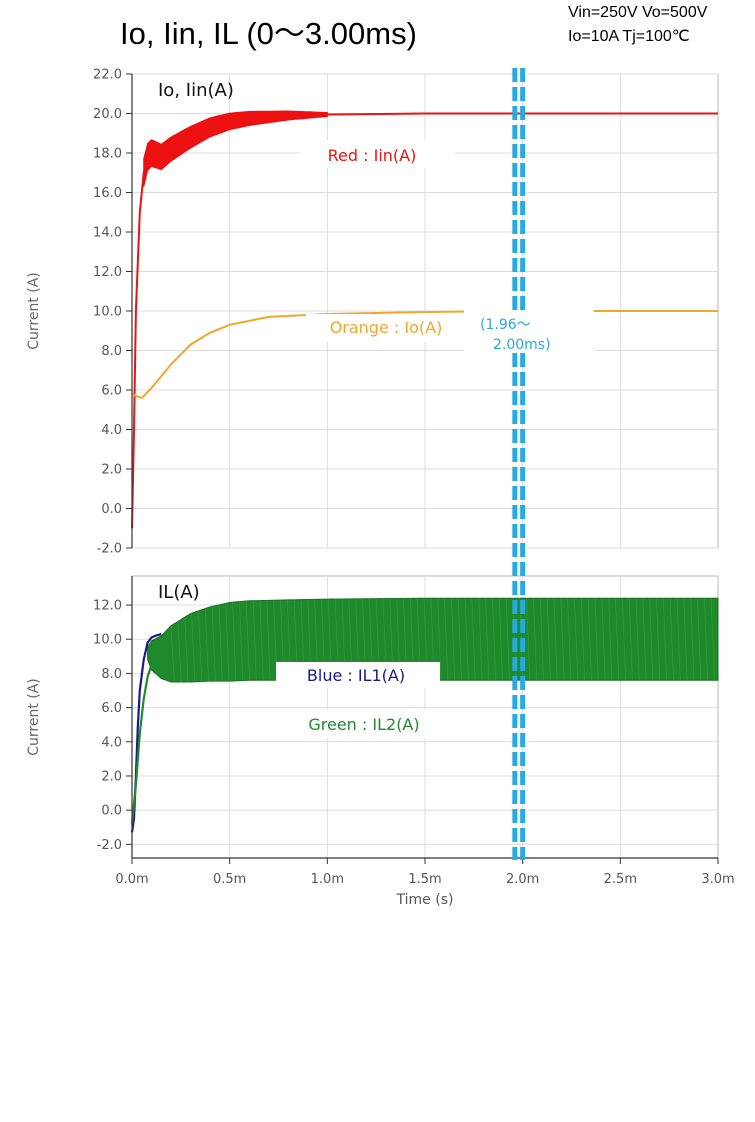 This screenshot has width=755, height=1122. Describe the element at coordinates (229, 879) in the screenshot. I see `x-tick-label: 0.5m` at that location.